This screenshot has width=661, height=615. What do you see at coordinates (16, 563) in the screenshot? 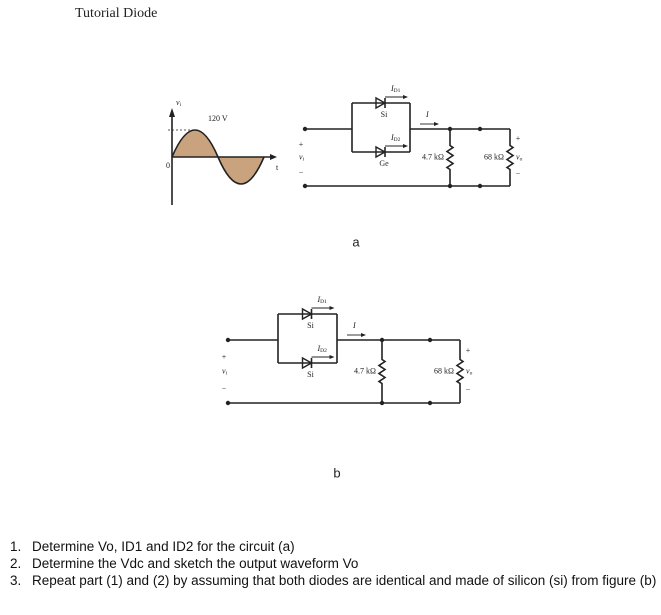
I see `number: 2.` at bounding box center [16, 563].